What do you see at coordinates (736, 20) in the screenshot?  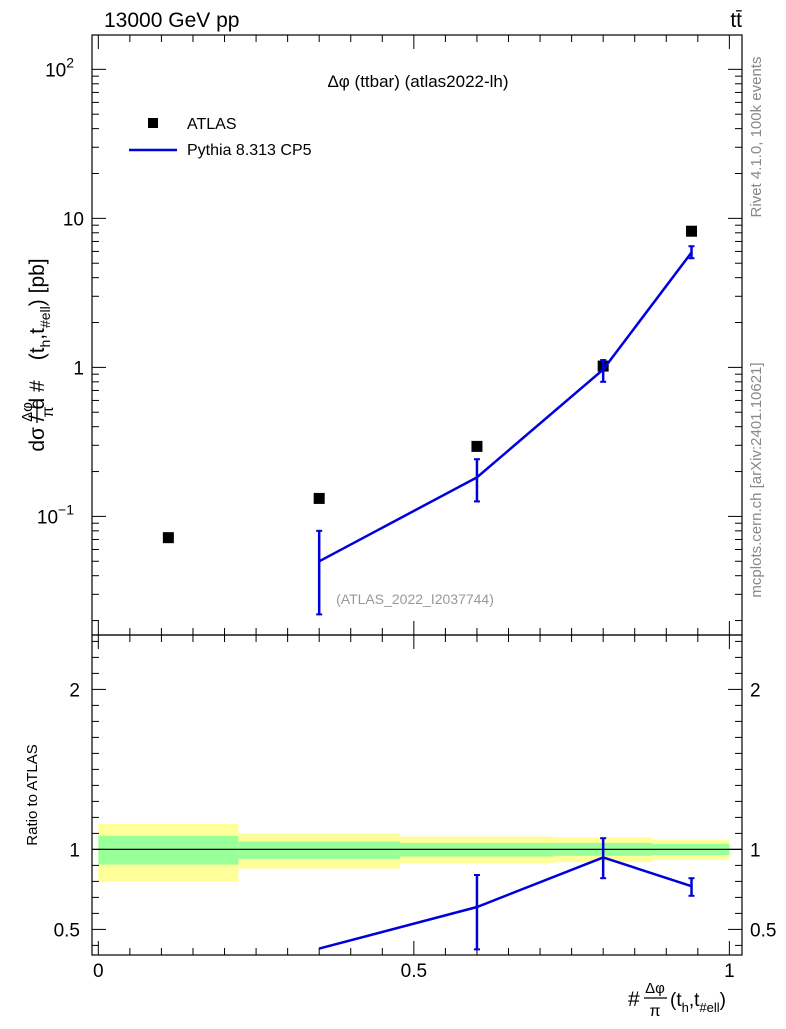 I see `header-process-label: tt̄` at bounding box center [736, 20].